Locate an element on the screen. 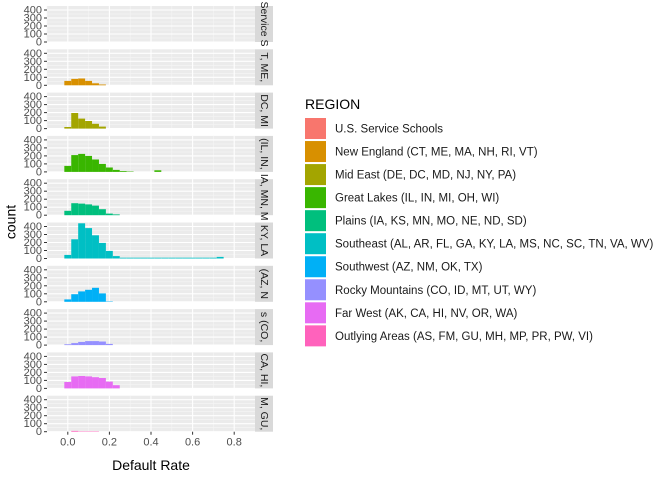 The width and height of the screenshot is (672, 480). x-tick-label: 0.8 is located at coordinates (234, 443).